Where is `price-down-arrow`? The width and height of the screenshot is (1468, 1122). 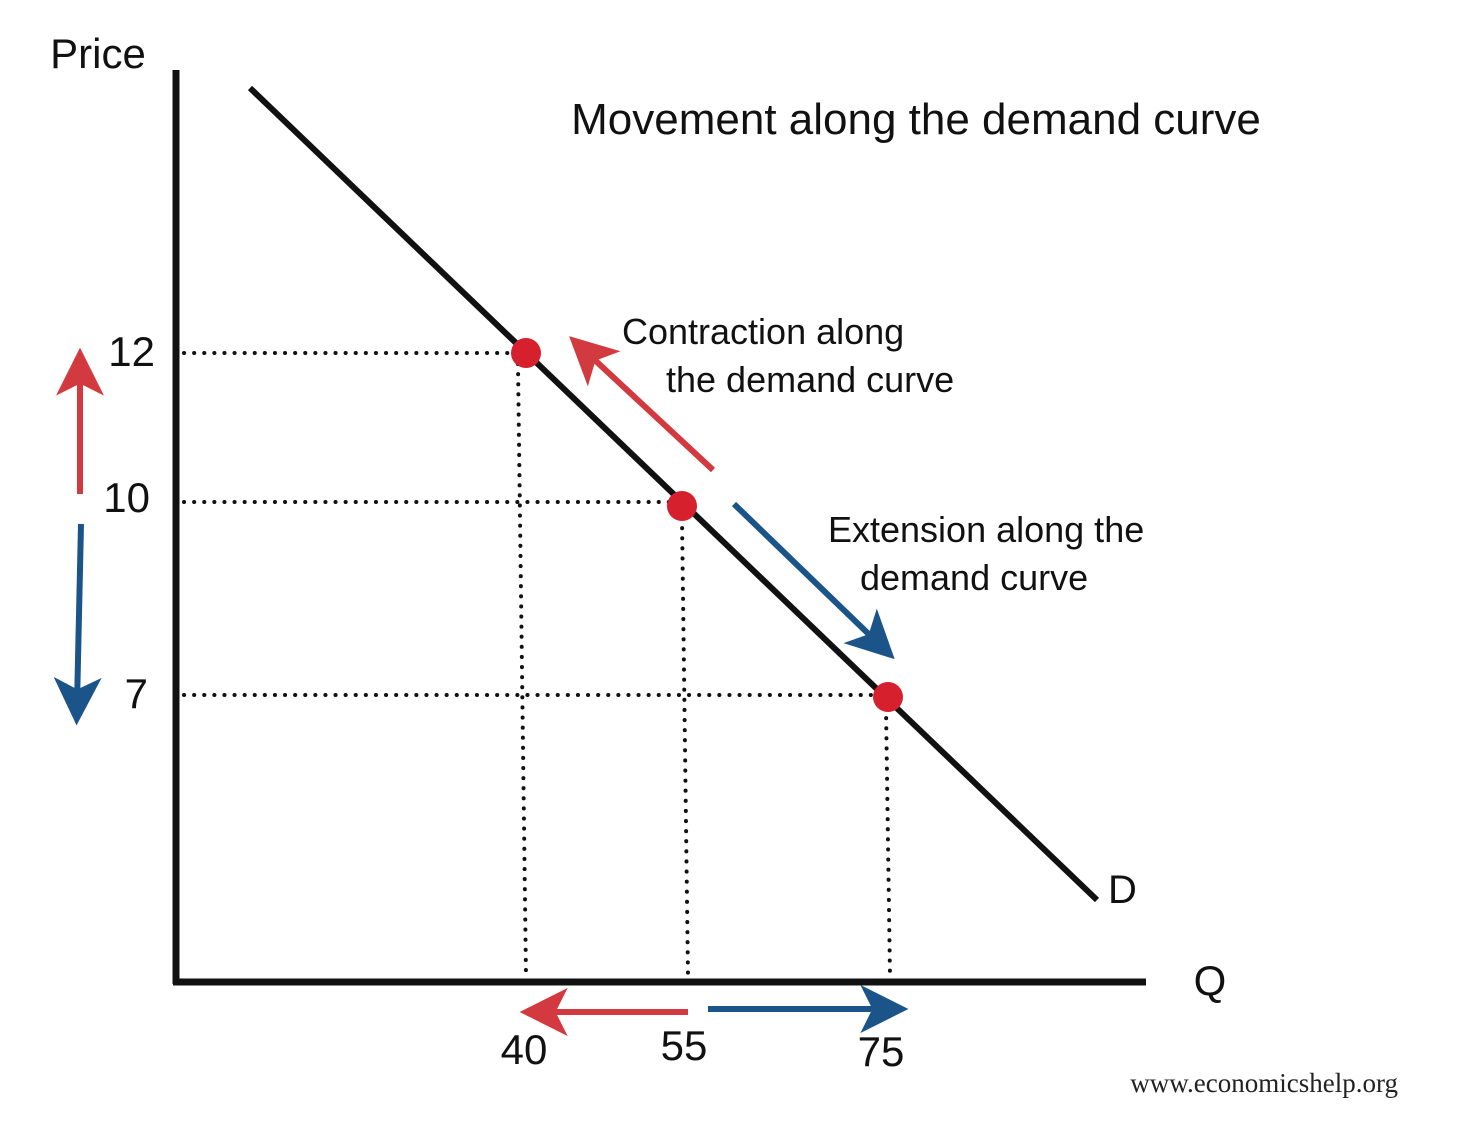
price-down-arrow is located at coordinates (77, 624).